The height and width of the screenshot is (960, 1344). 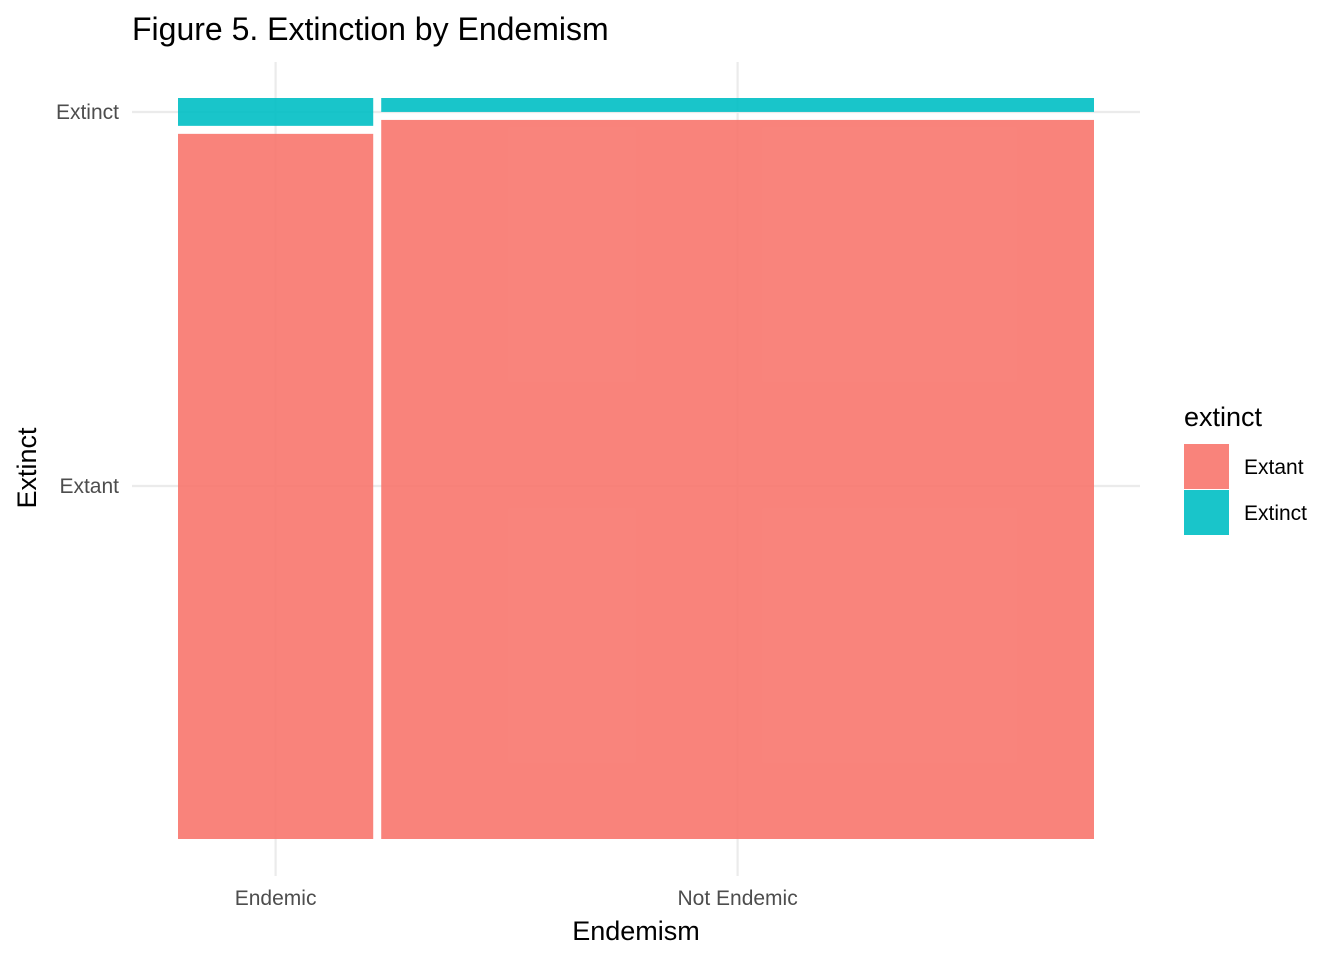 What do you see at coordinates (1206, 512) in the screenshot?
I see `legend-key-extinct` at bounding box center [1206, 512].